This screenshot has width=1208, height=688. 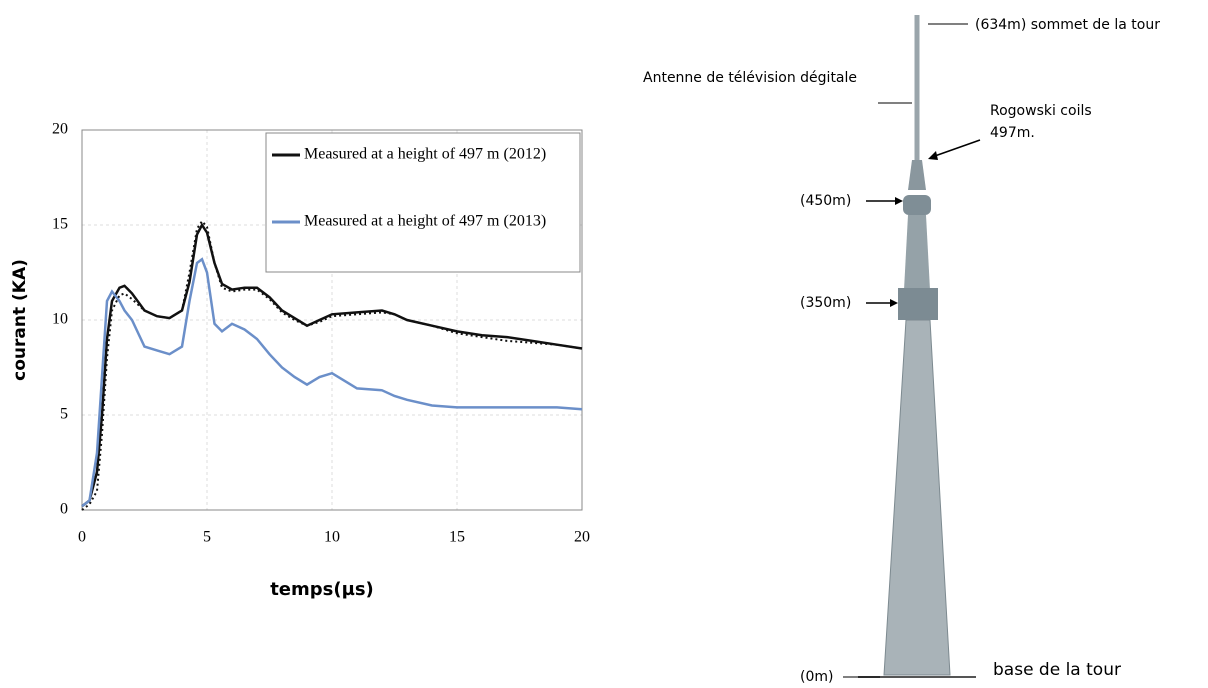 I want to click on legend-box, so click(x=423, y=202).